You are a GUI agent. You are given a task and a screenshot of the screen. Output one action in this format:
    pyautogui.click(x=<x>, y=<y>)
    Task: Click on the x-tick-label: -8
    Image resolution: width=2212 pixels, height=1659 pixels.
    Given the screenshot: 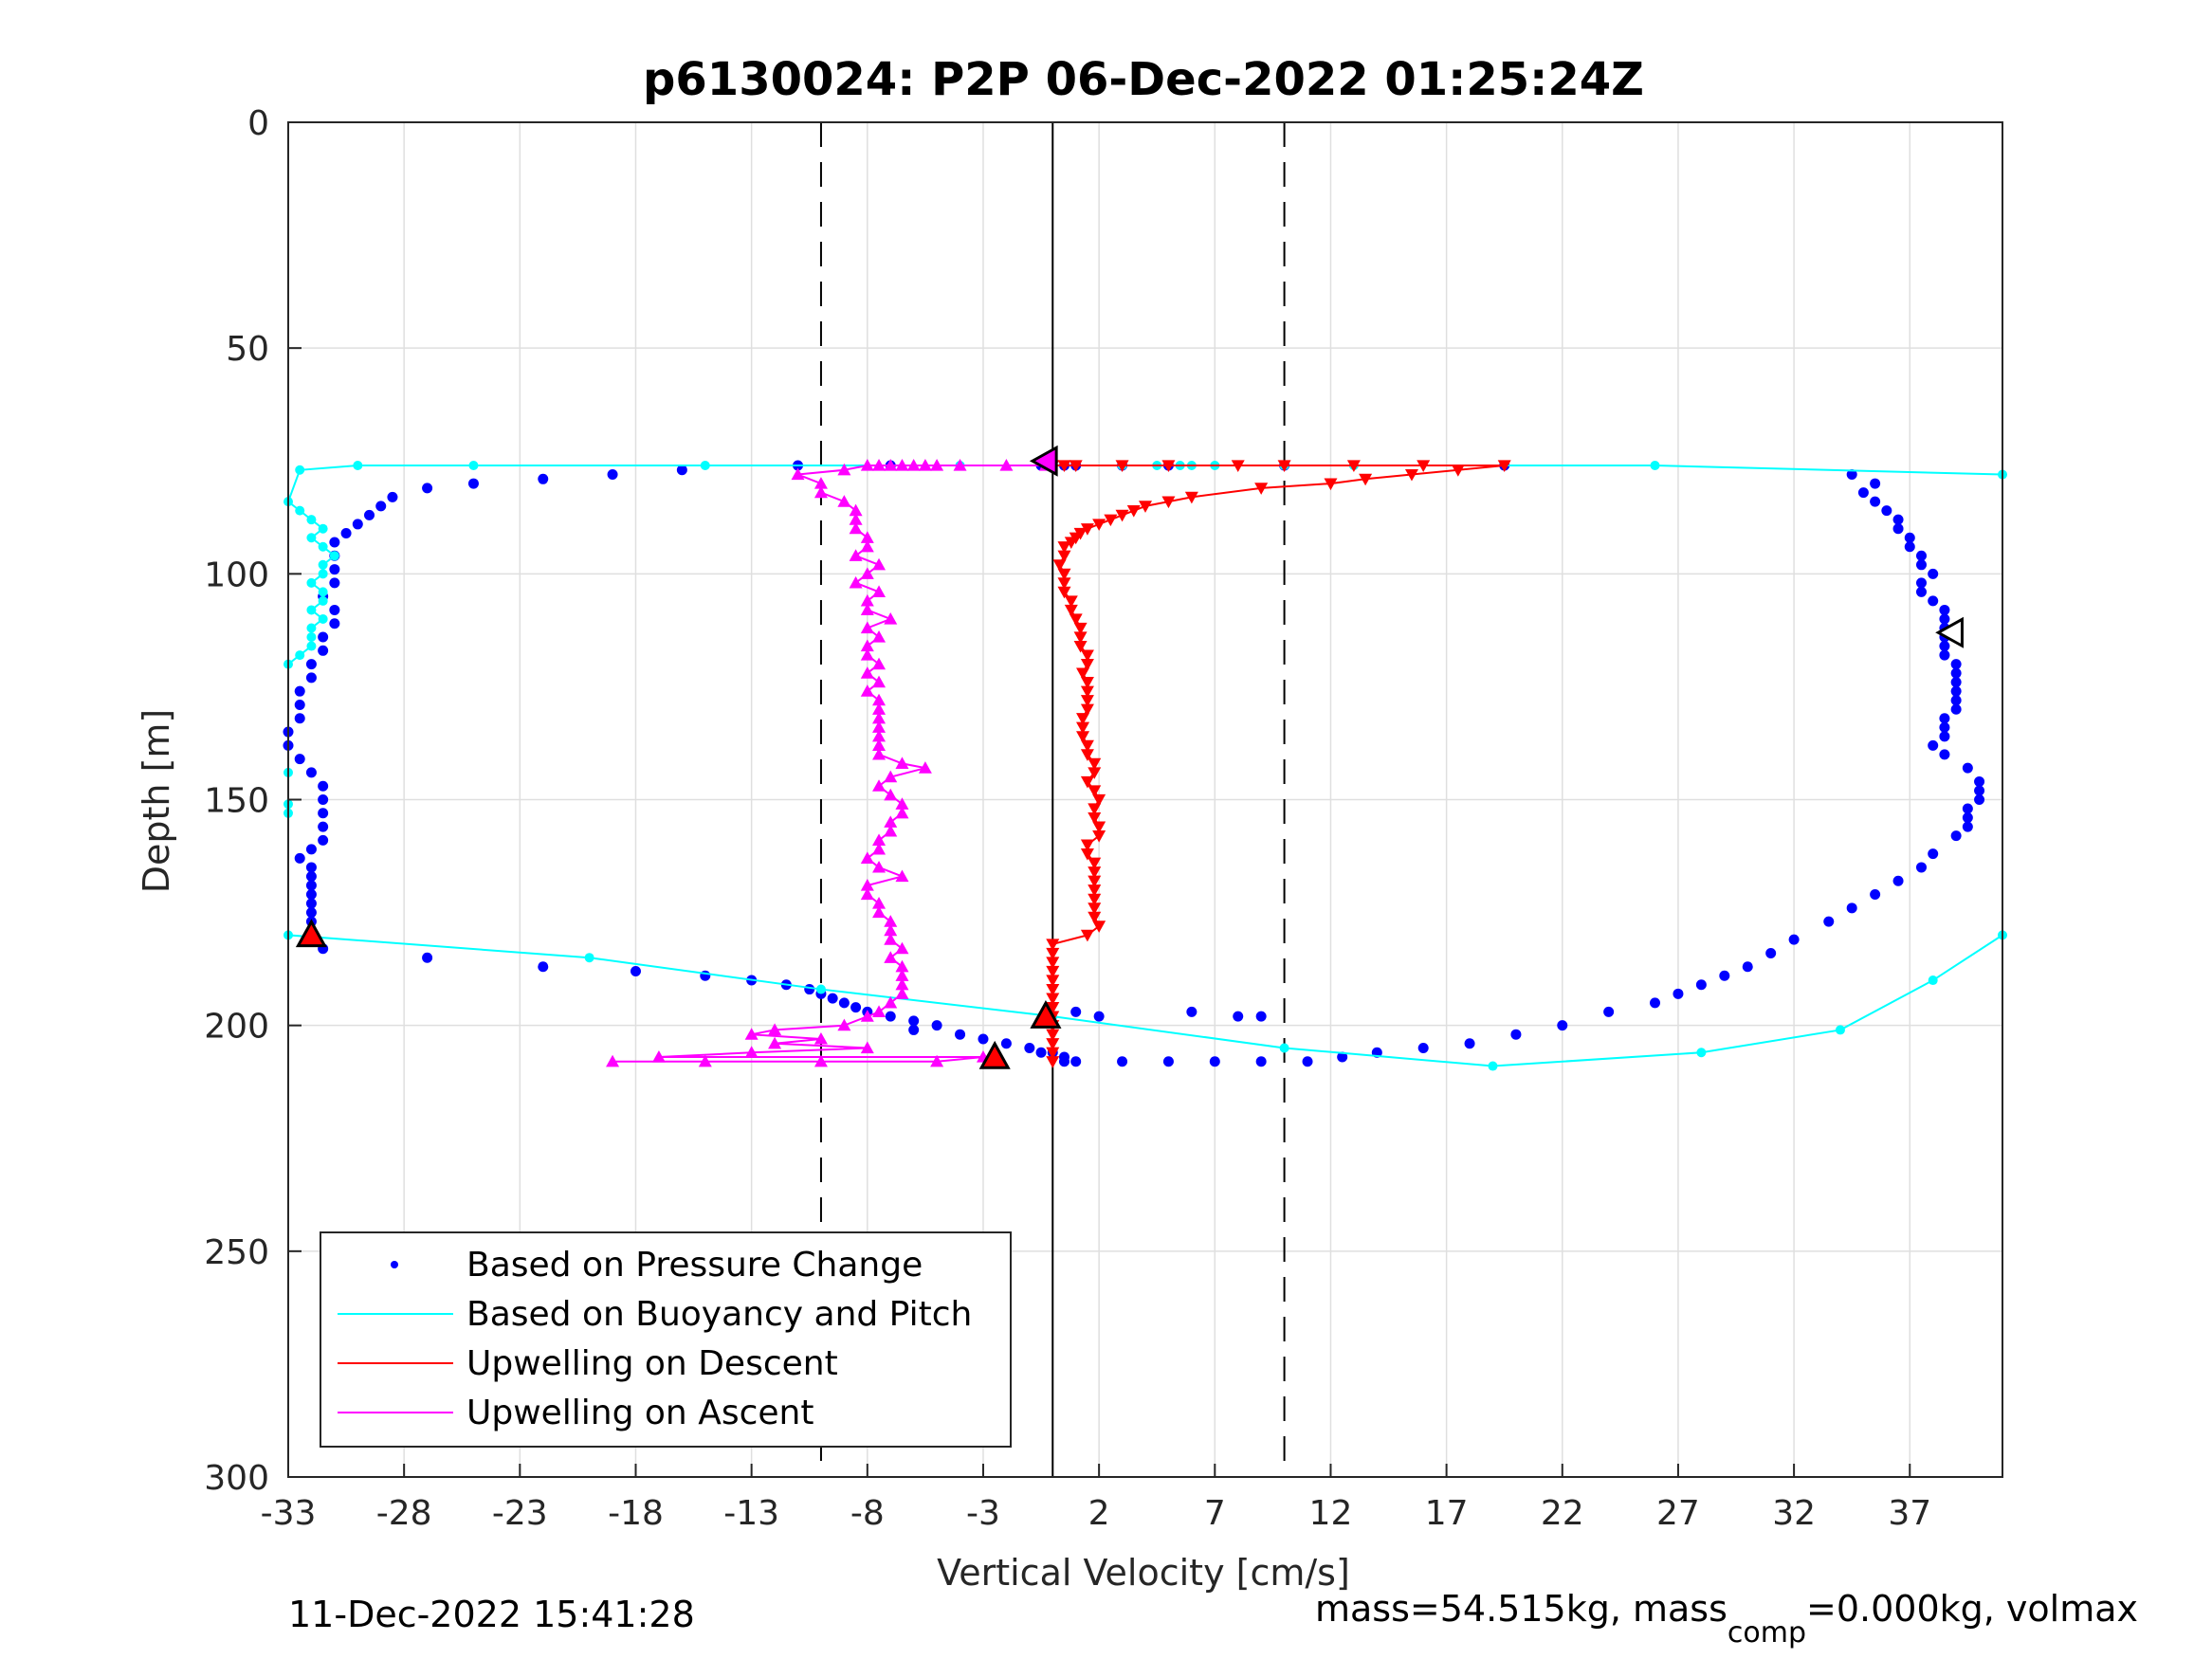 What is the action you would take?
    pyautogui.click(x=867, y=1513)
    